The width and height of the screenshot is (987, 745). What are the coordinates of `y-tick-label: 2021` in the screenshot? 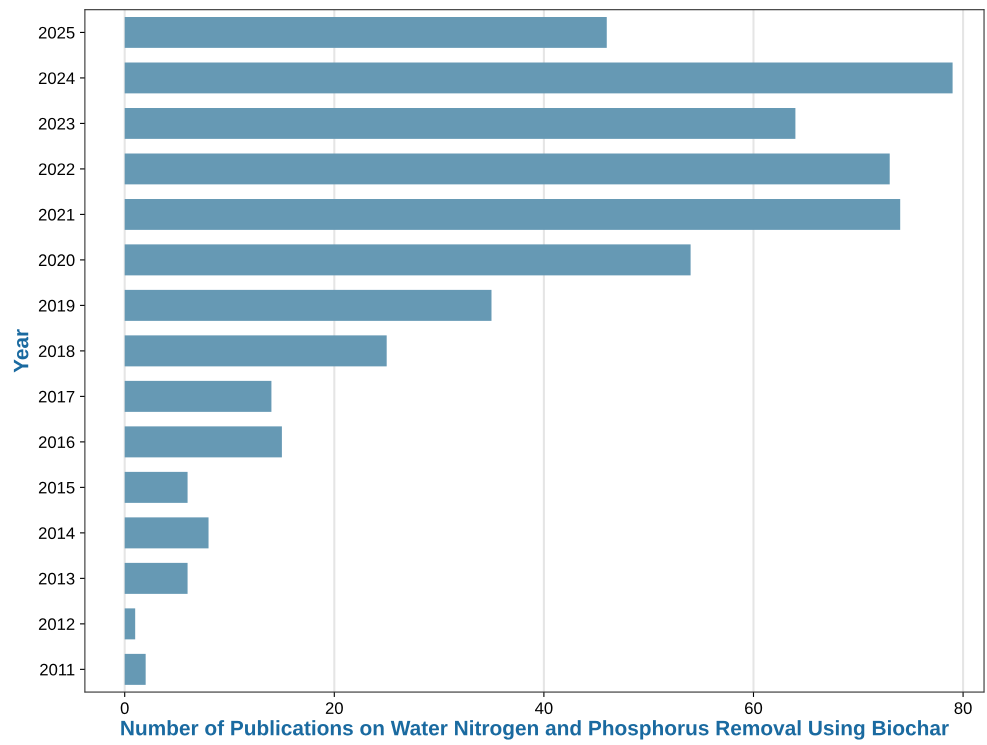 It's located at (56, 214).